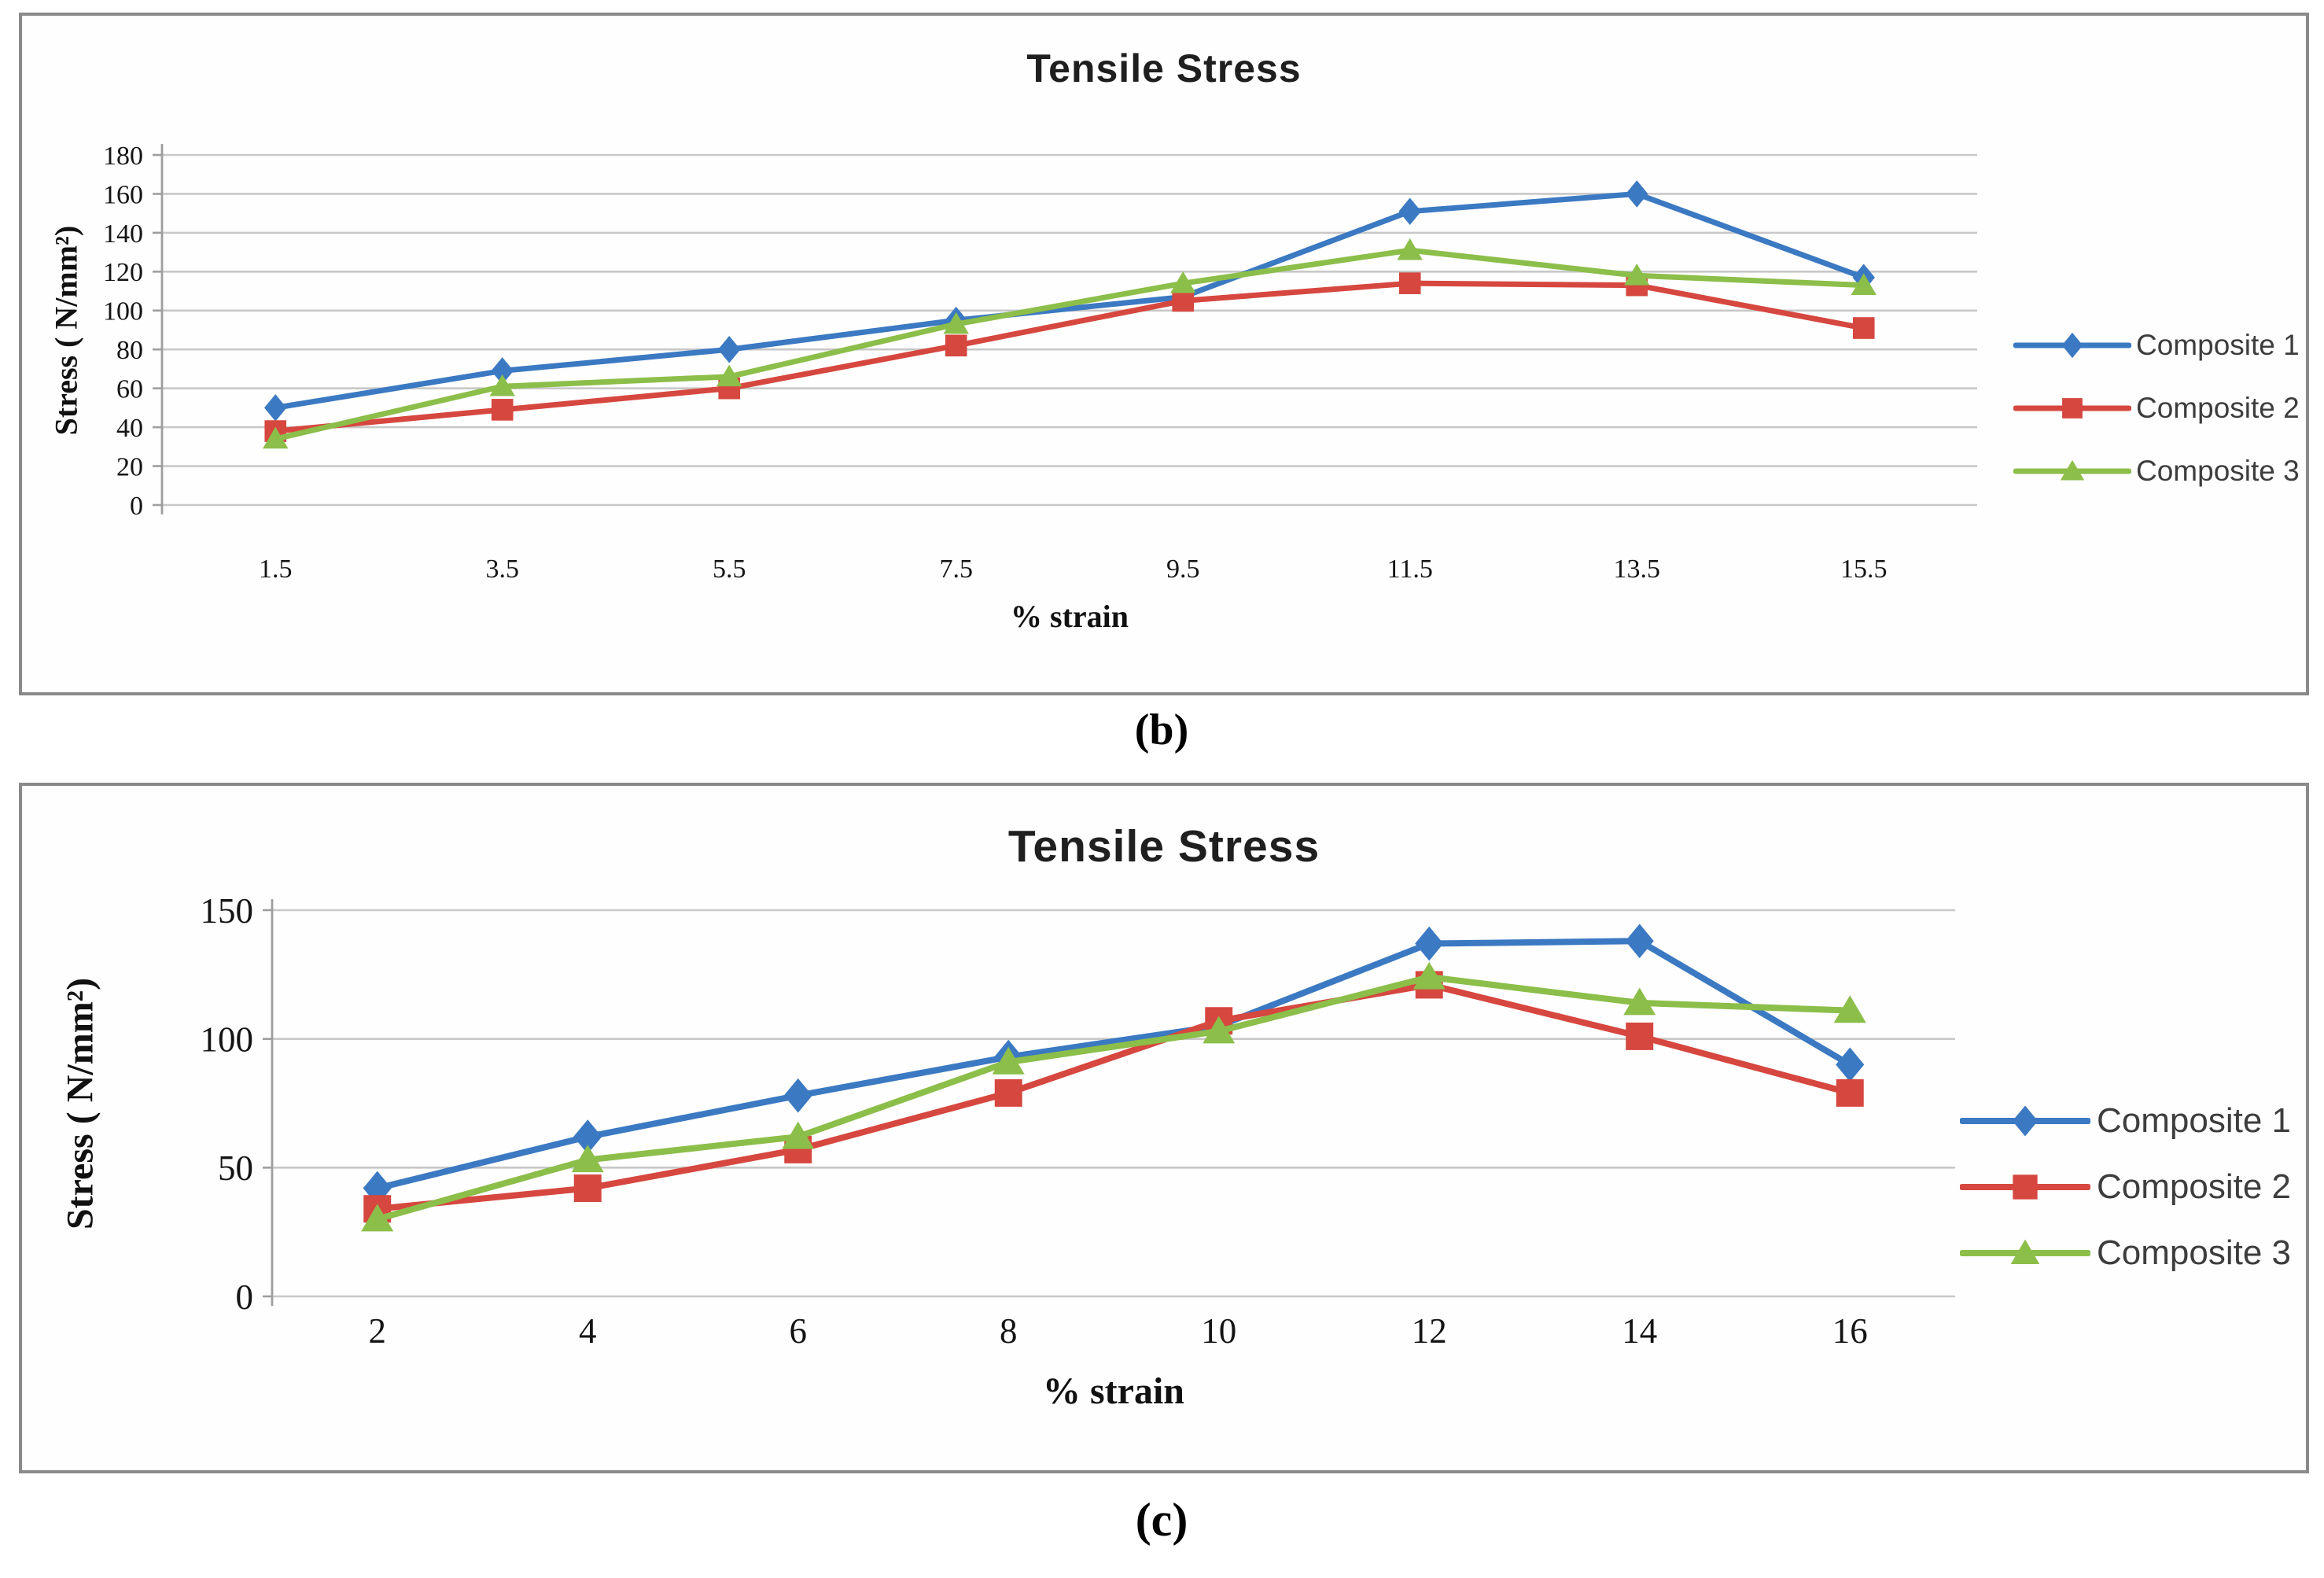 This screenshot has height=1578, width=2324. Describe the element at coordinates (378, 1331) in the screenshot. I see `x-tick-label: 2` at that location.